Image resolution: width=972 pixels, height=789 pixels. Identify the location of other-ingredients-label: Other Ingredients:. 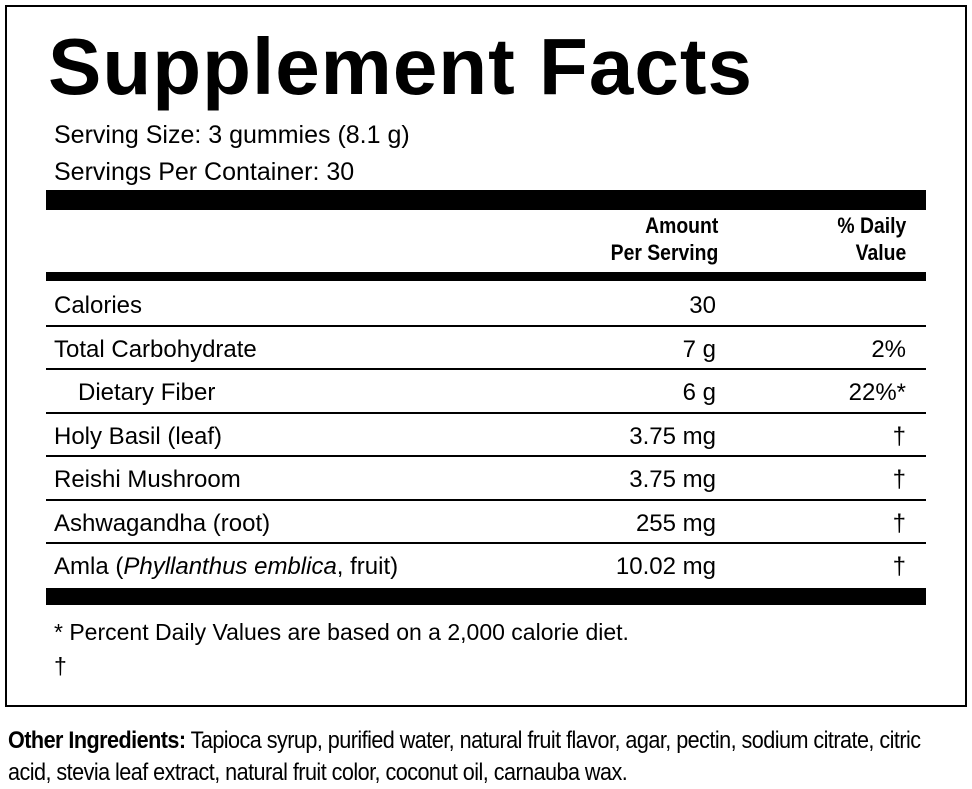
(97, 740).